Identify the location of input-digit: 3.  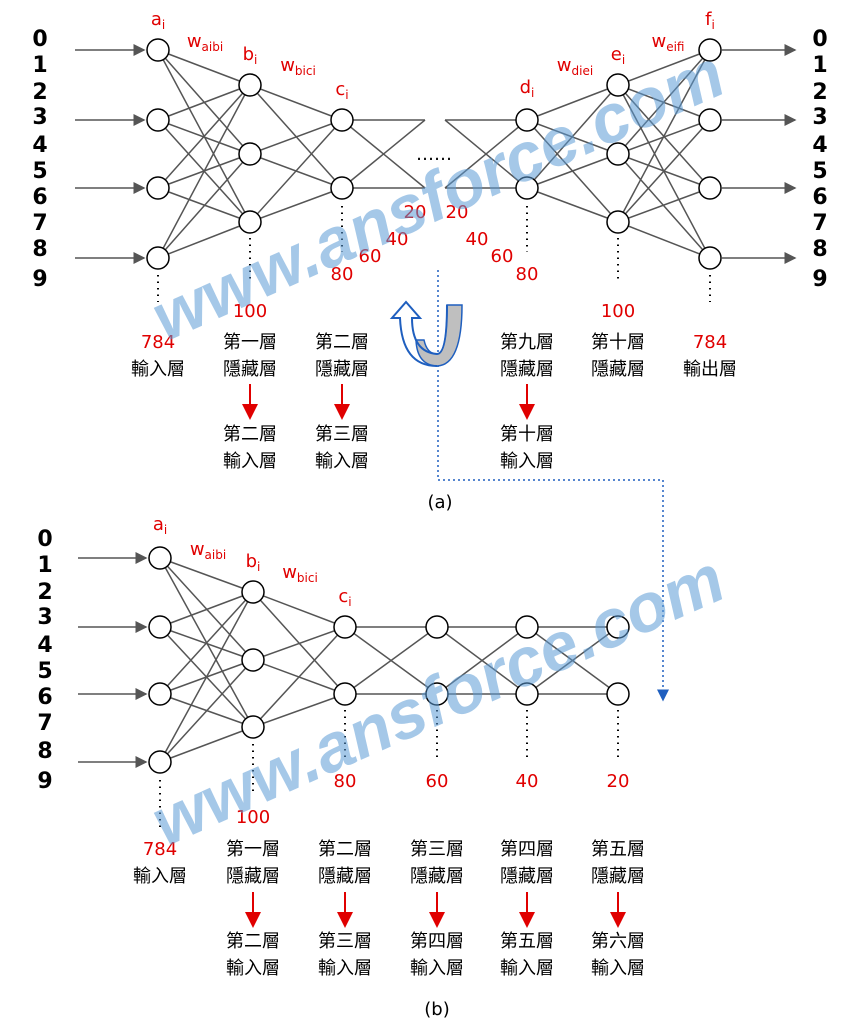
(44, 617).